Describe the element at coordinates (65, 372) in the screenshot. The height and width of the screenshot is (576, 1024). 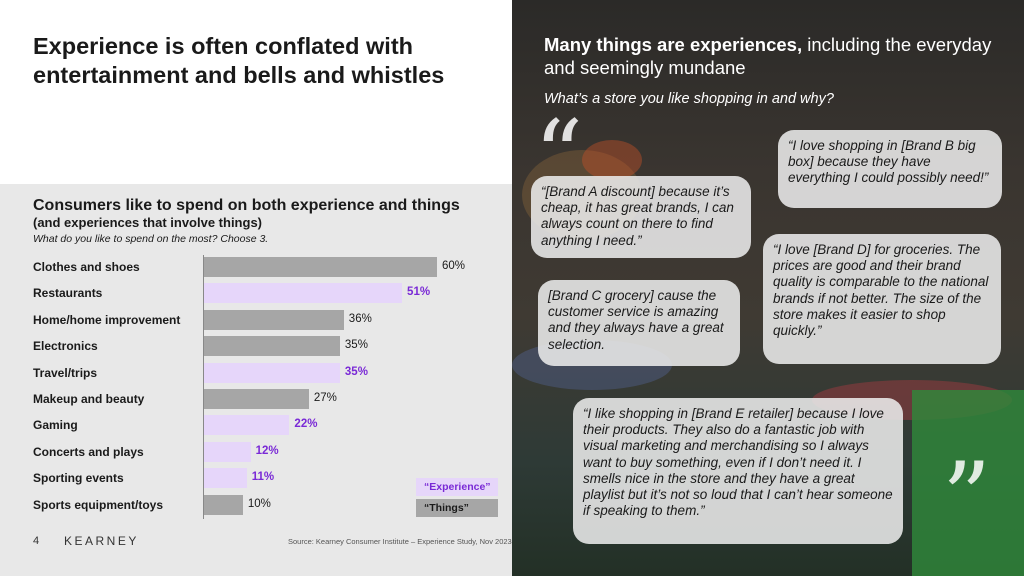
I see `category-label: Travel/trips` at that location.